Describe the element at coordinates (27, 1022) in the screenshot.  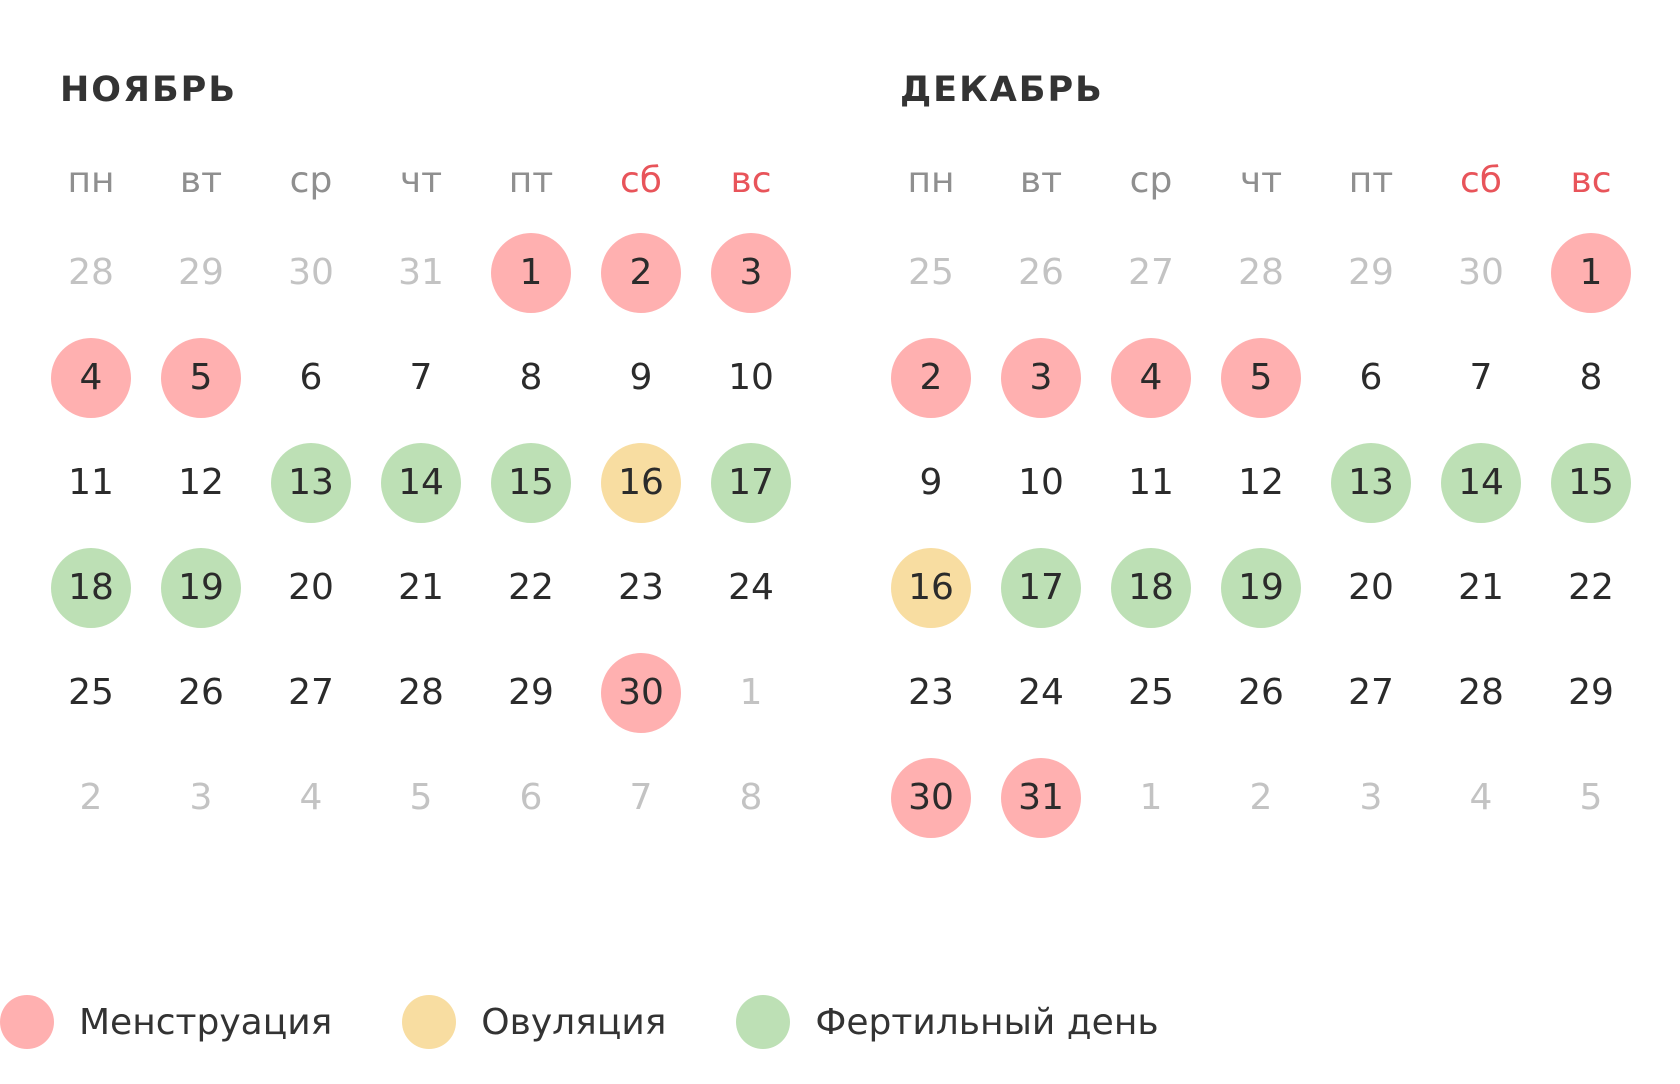
I see `menstruation-dot-icon` at that location.